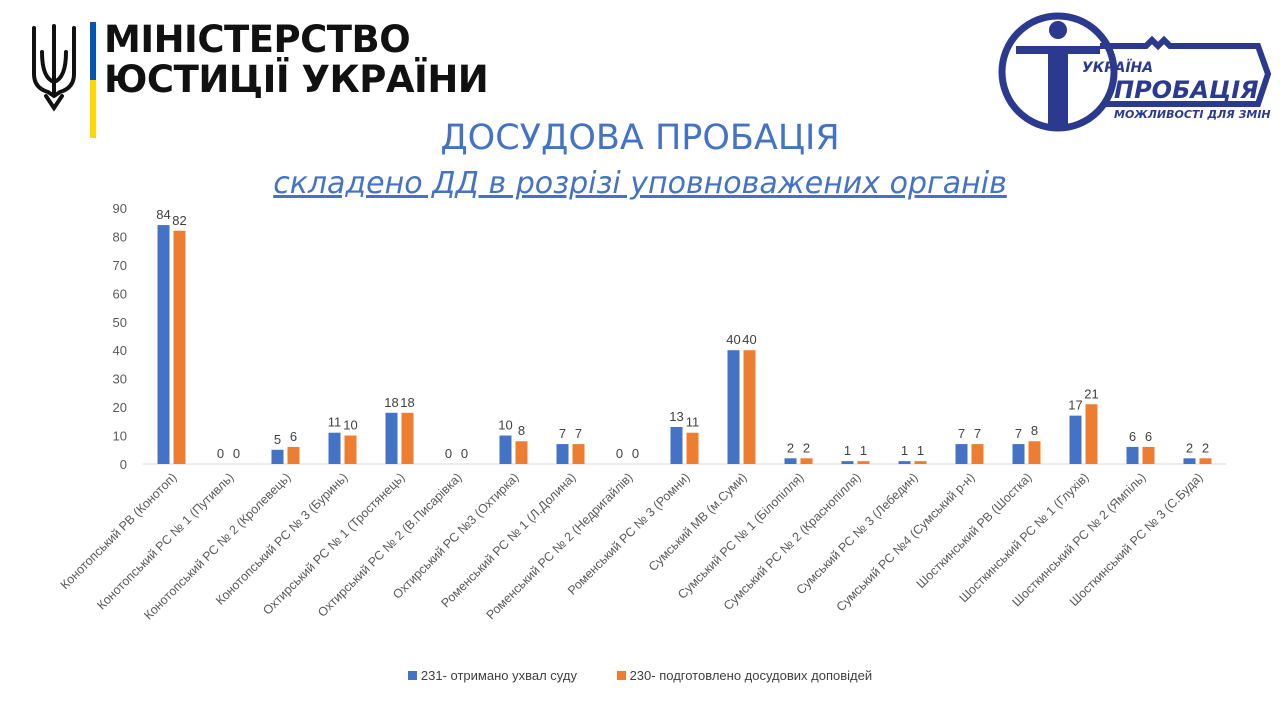 This screenshot has height=720, width=1280. I want to click on y-tick-label: 80, so click(120, 236).